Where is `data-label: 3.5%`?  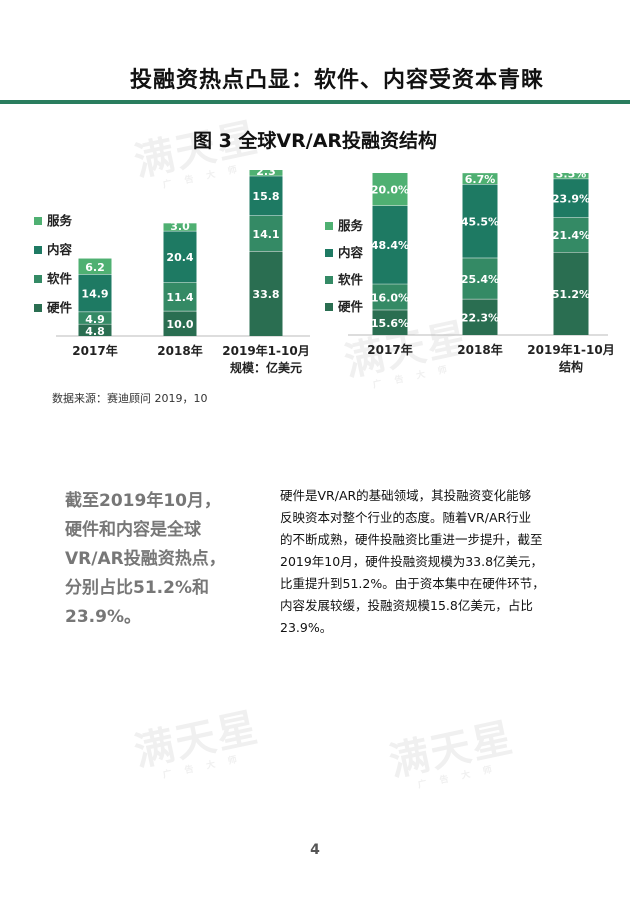
data-label: 3.5% is located at coordinates (571, 174).